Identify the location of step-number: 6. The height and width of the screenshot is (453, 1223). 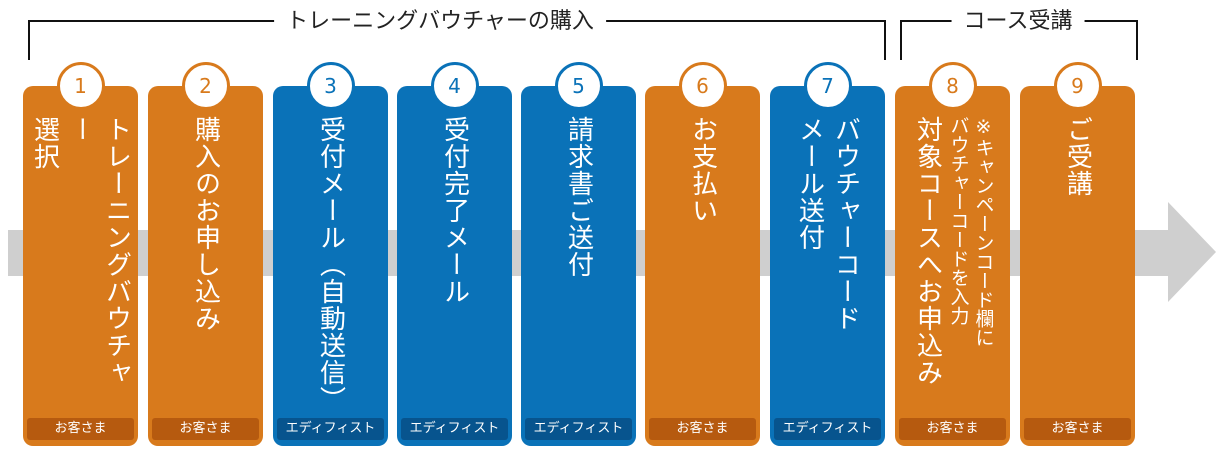
(702, 86).